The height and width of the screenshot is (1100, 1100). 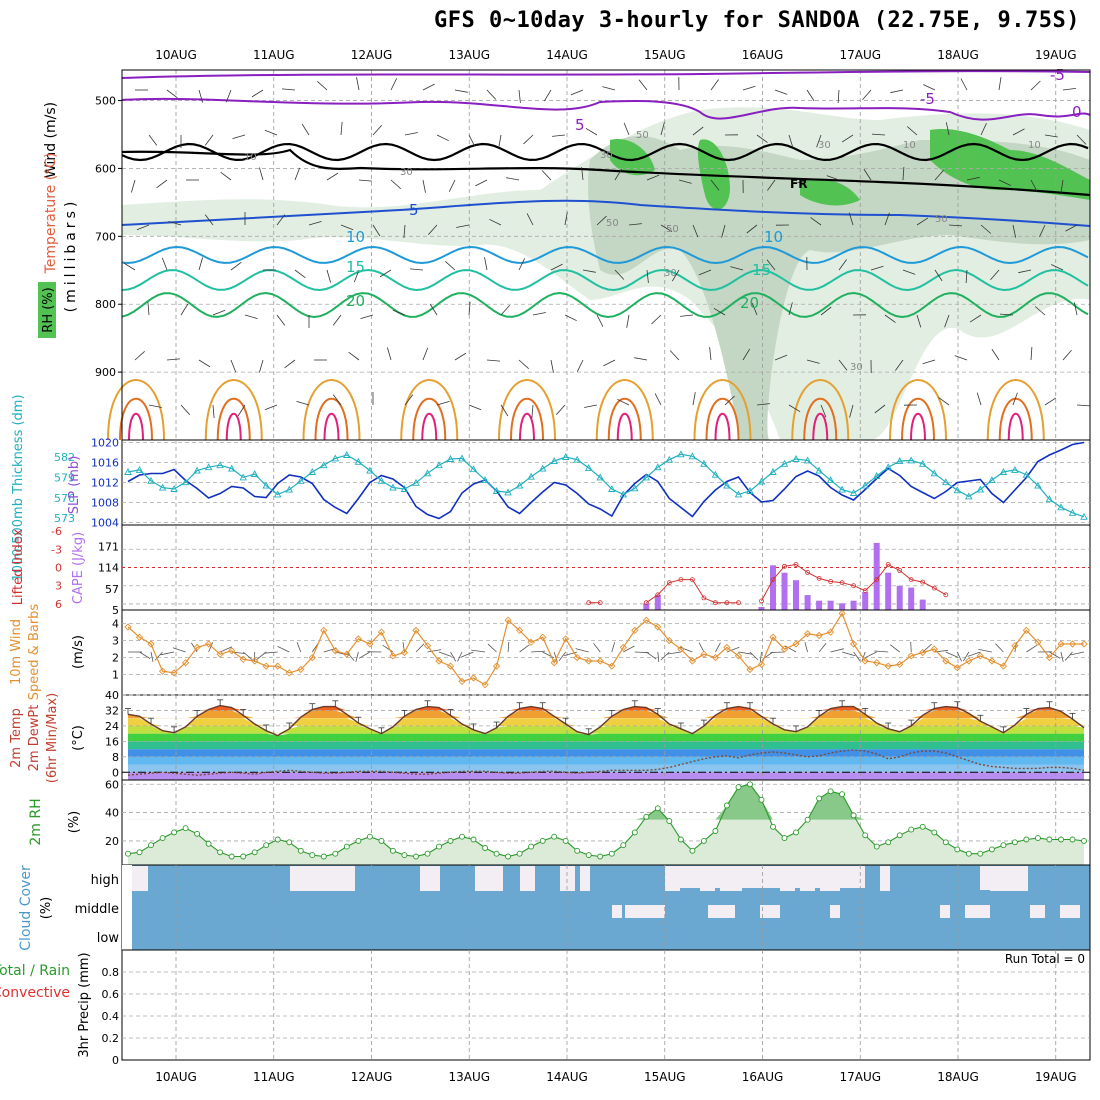 I want to click on bottom-date-label: 14AUG, so click(x=567, y=1077).